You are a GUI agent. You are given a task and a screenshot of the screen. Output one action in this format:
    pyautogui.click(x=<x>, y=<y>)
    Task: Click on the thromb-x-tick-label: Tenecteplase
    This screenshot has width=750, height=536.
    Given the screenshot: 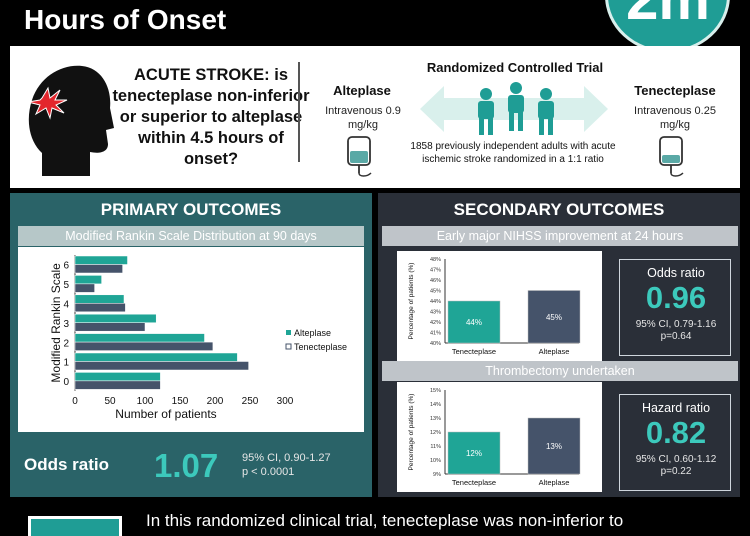 What is the action you would take?
    pyautogui.click(x=474, y=482)
    